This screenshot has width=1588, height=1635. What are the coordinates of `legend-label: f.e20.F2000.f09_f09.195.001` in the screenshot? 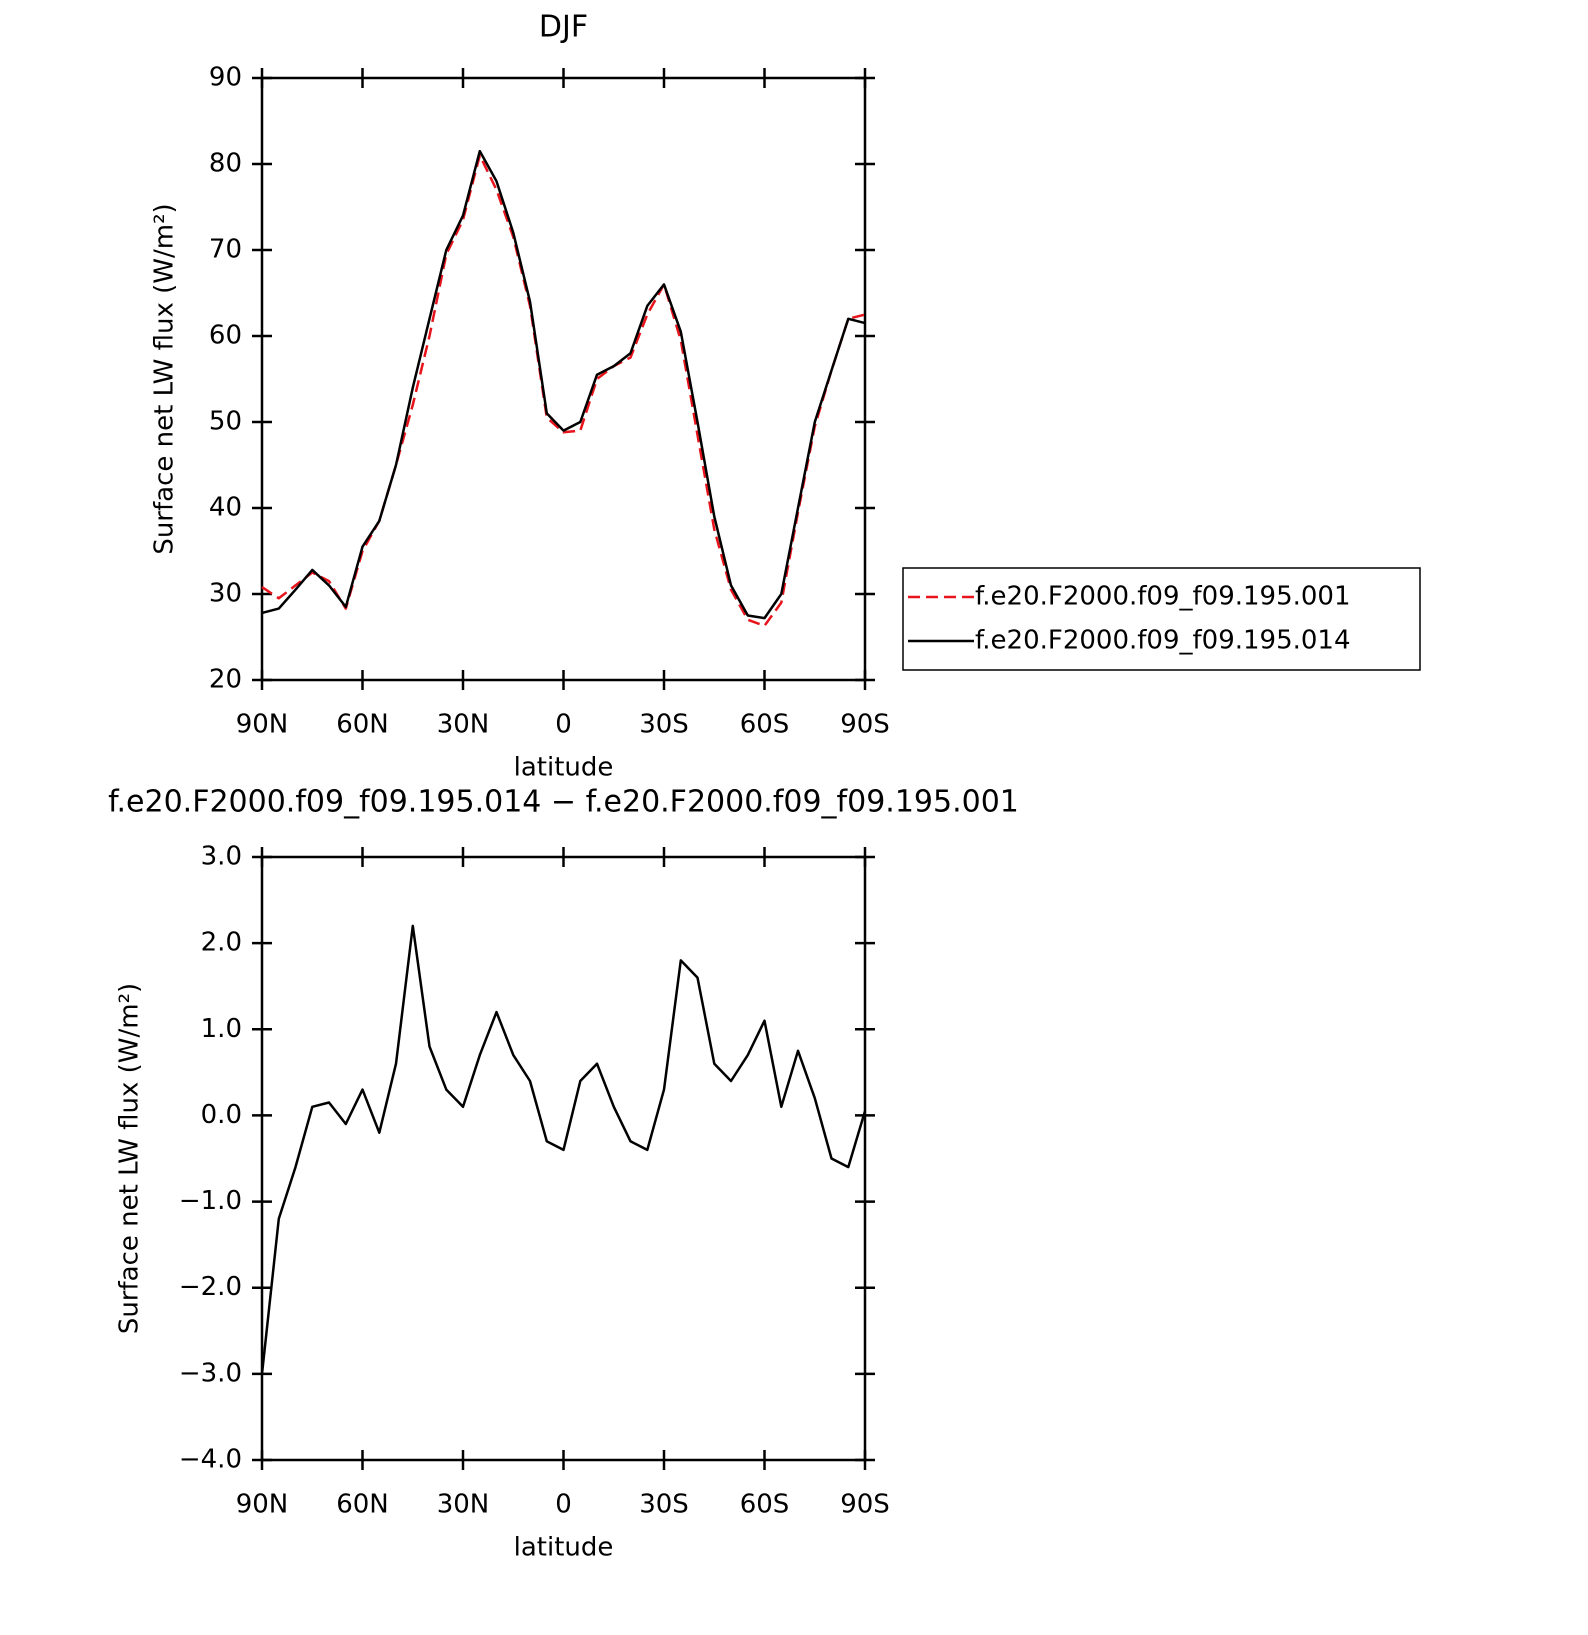 It's located at (1163, 597).